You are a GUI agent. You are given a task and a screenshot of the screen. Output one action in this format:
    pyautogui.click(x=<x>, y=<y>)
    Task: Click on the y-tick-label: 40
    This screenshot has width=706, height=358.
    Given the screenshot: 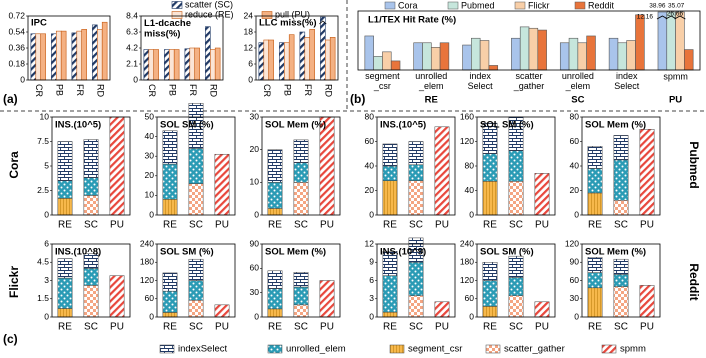 What is the action you would take?
    pyautogui.click(x=470, y=190)
    